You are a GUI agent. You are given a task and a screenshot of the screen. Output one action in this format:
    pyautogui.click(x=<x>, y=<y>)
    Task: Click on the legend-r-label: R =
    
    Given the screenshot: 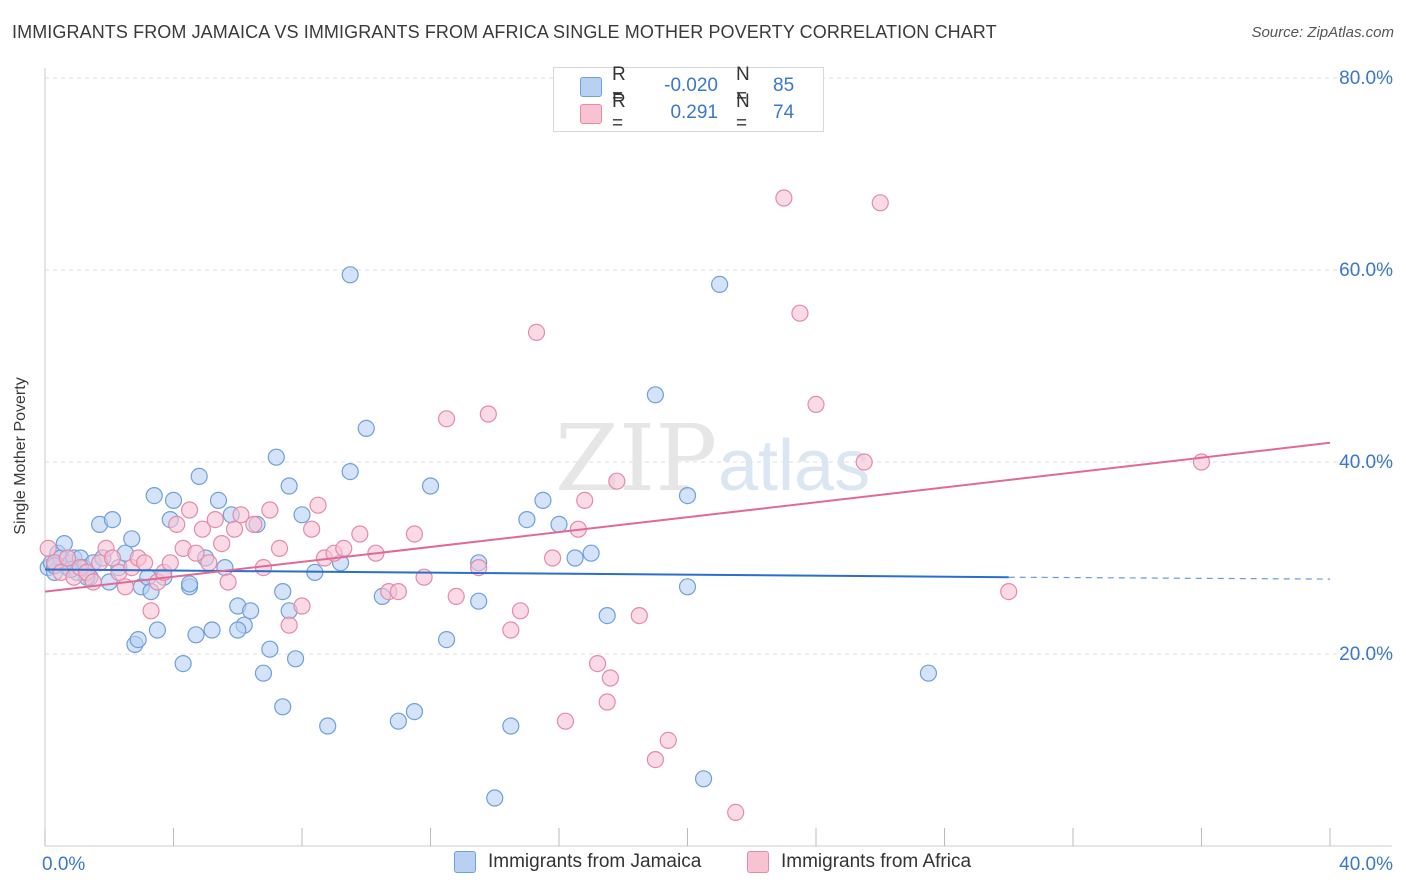 What is the action you would take?
    pyautogui.click(x=619, y=85)
    